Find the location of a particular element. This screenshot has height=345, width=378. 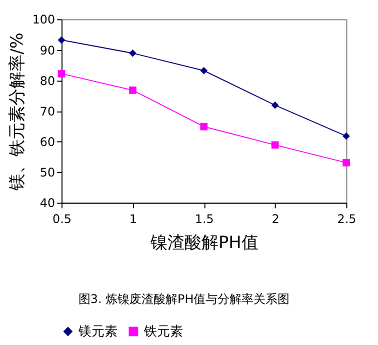

caption: 图3. 炼镍废渣酸解PH值与分解率关系图 is located at coordinates (184, 299).